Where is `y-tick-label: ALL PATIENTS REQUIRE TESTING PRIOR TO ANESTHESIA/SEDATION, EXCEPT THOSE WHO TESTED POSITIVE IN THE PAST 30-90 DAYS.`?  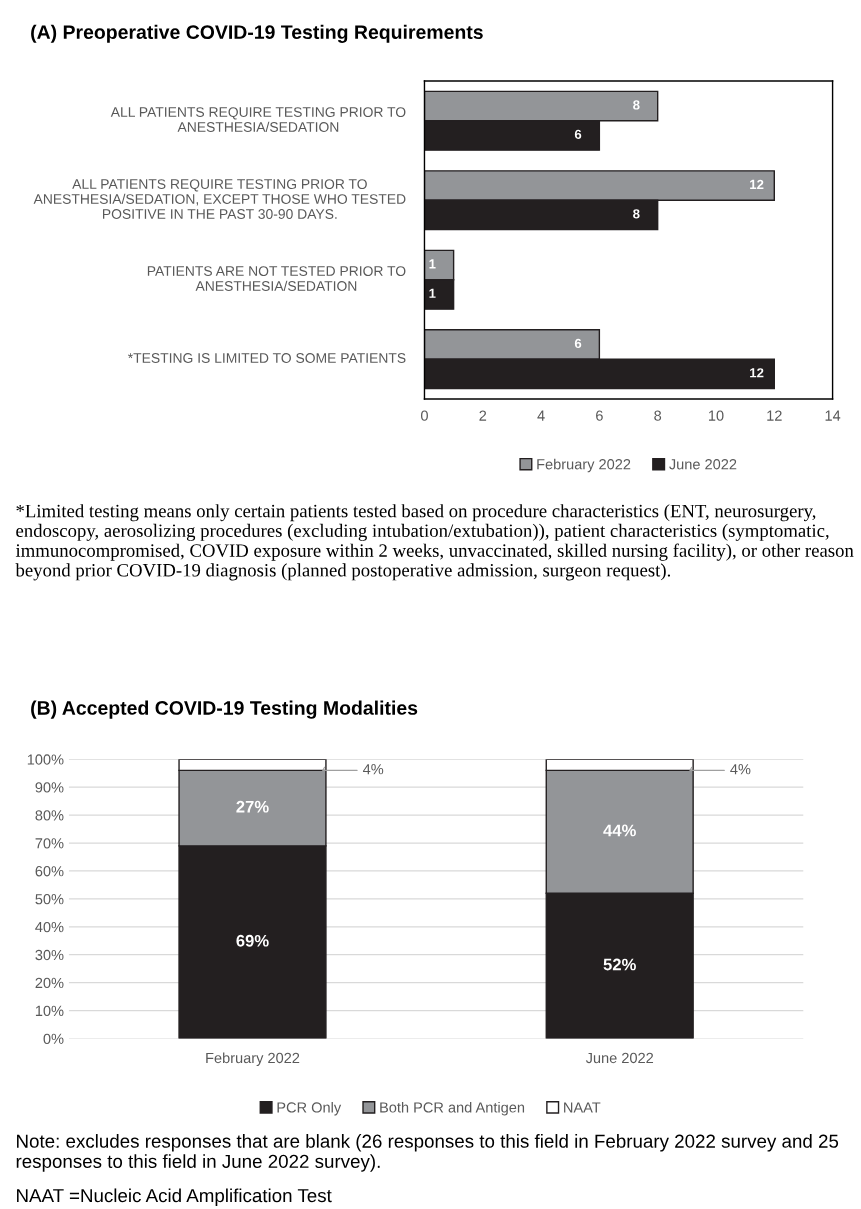
y-tick-label: ALL PATIENTS REQUIRE TESTING PRIOR TO ANESTHESIA/SEDATION, EXCEPT THOSE WHO TESTED POSITIVE IN THE PAST 30-90 DAYS. is located at coordinates (219, 199).